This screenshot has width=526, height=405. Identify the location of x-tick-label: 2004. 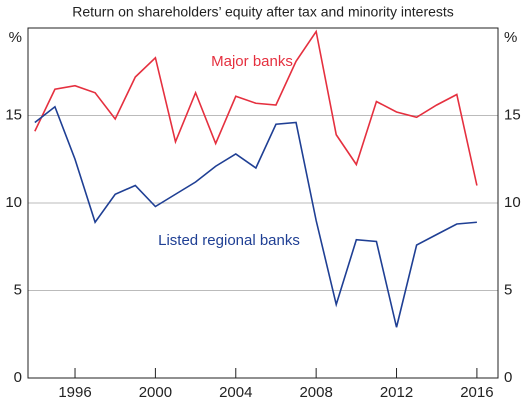
(235, 392).